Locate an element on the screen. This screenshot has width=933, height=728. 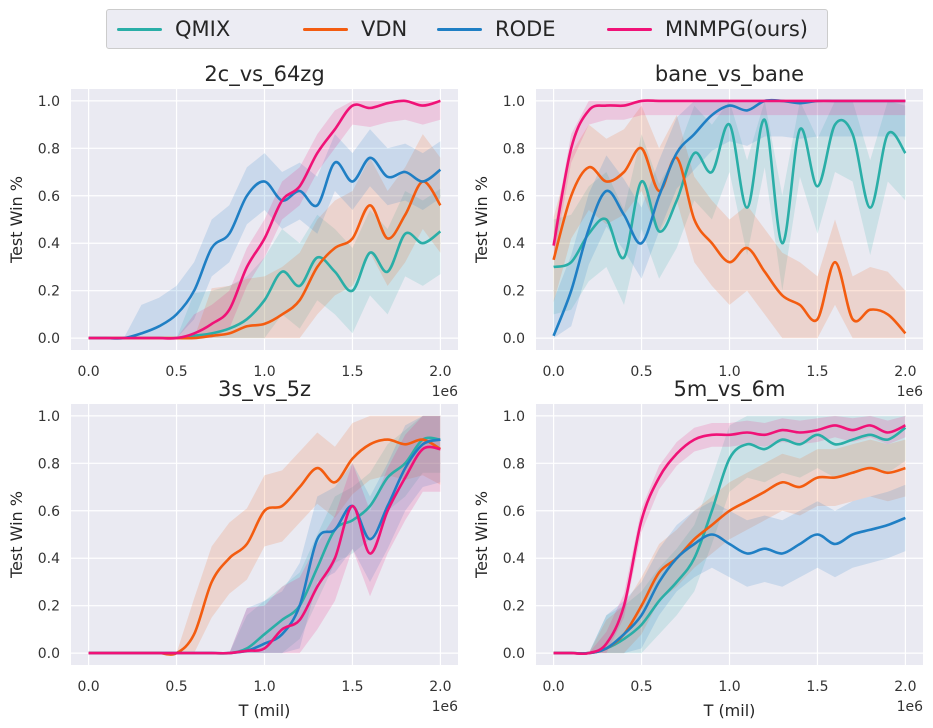
chart-bane-vs-bane-band-qmix is located at coordinates (729, 207).